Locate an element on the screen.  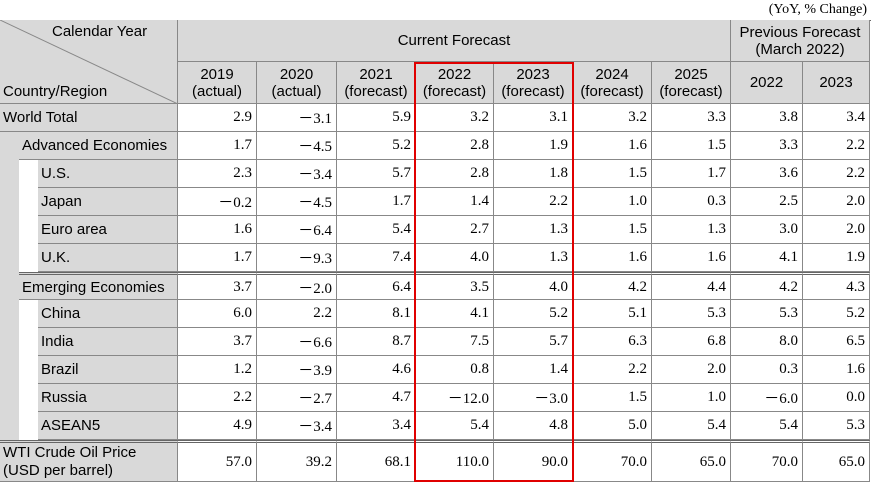
value-text: 3.4 is located at coordinates (855, 117).